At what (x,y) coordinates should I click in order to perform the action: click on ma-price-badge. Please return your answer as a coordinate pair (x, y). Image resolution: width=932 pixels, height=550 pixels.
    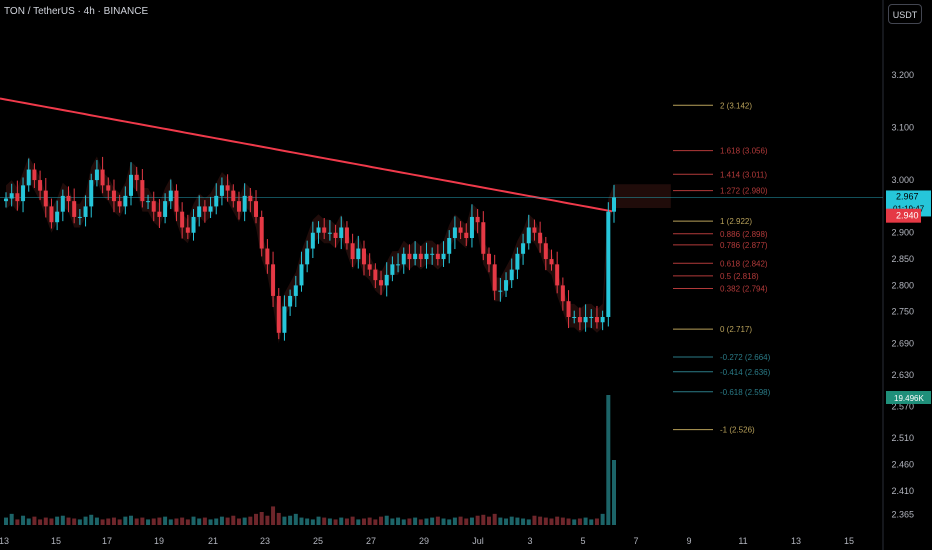
    Looking at the image, I should click on (903, 215).